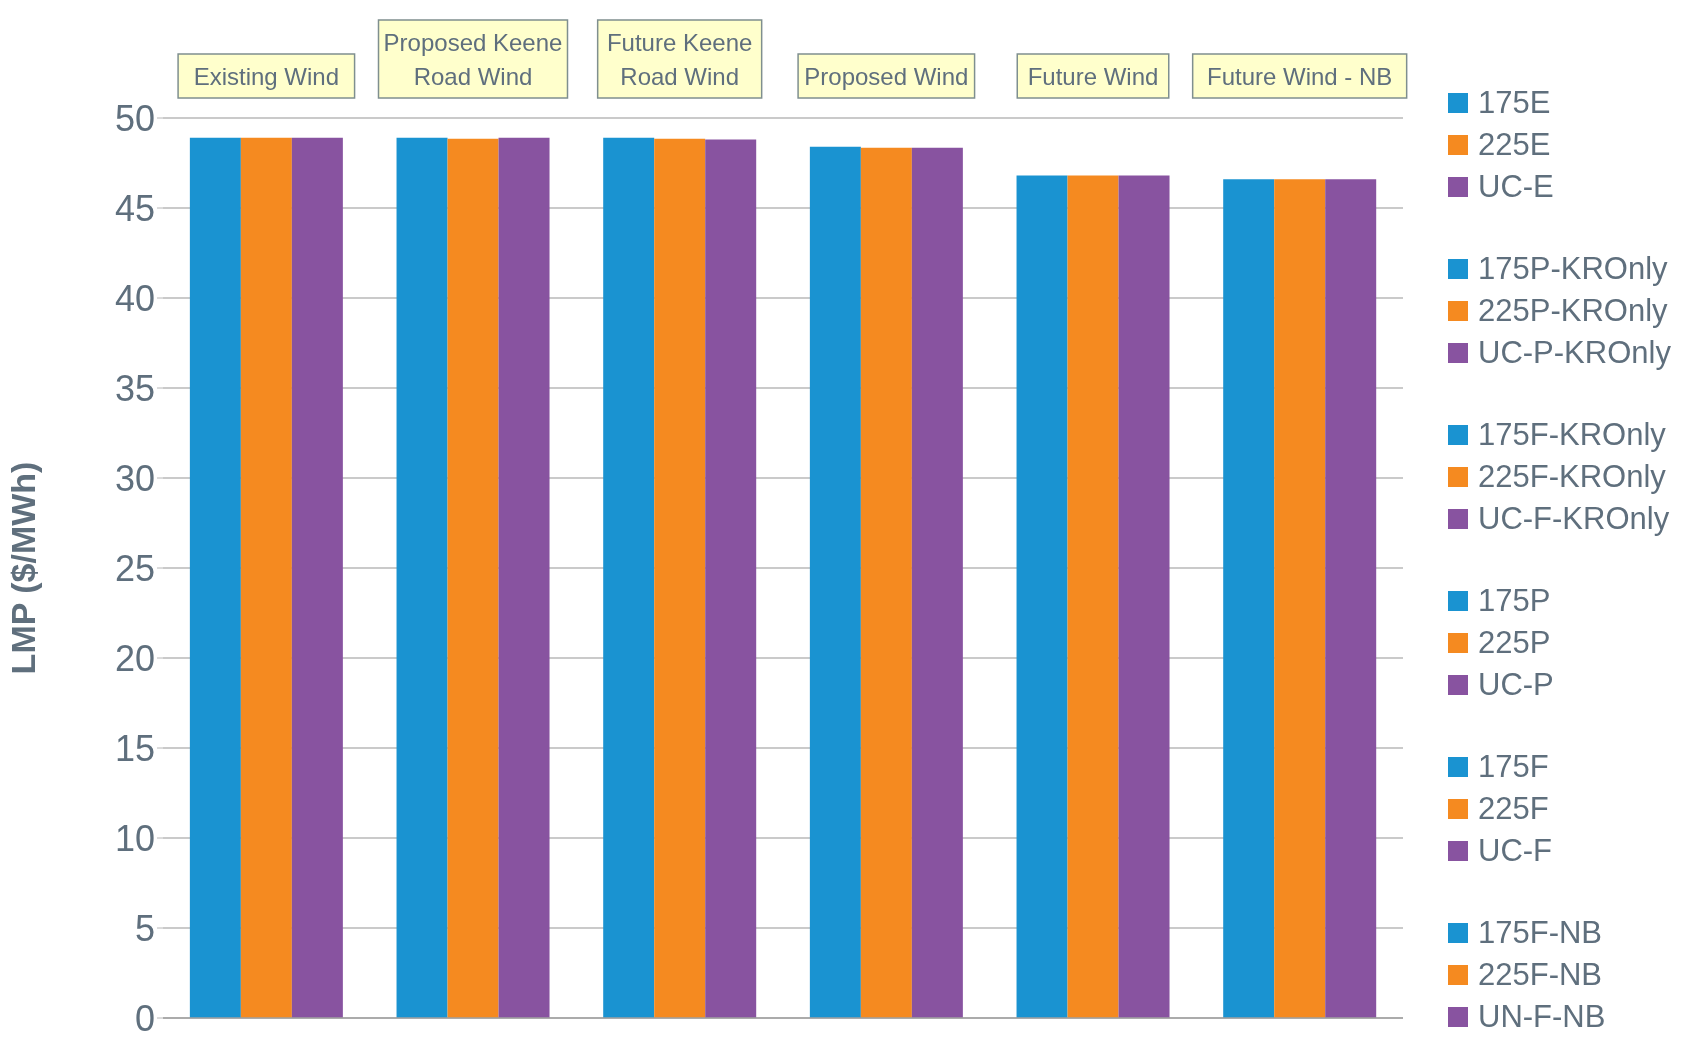 The height and width of the screenshot is (1061, 1687). Describe the element at coordinates (134, 568) in the screenshot. I see `y-tick-label: 25` at that location.